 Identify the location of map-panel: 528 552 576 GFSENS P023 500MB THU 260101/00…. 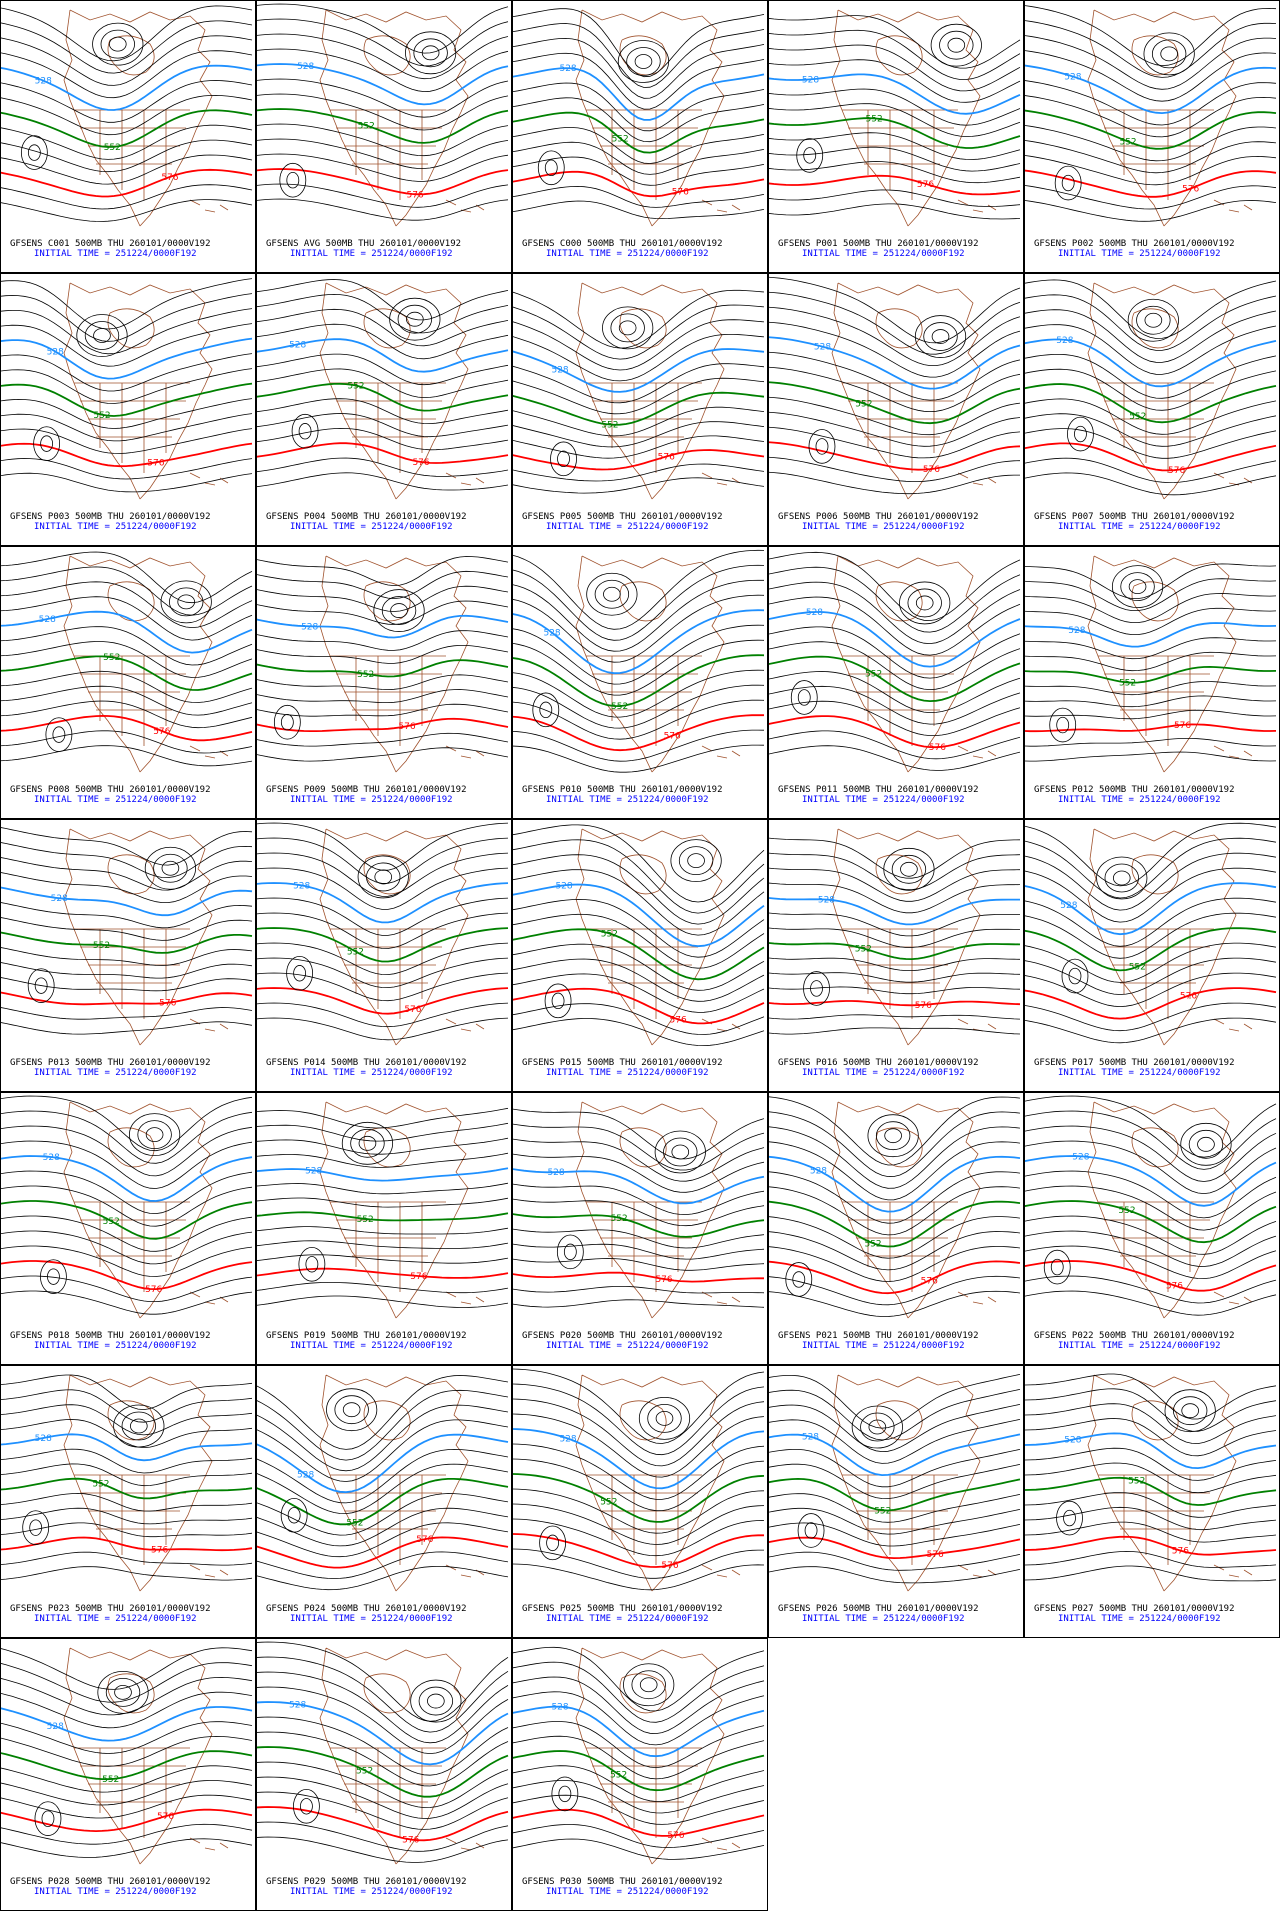
(128, 1501).